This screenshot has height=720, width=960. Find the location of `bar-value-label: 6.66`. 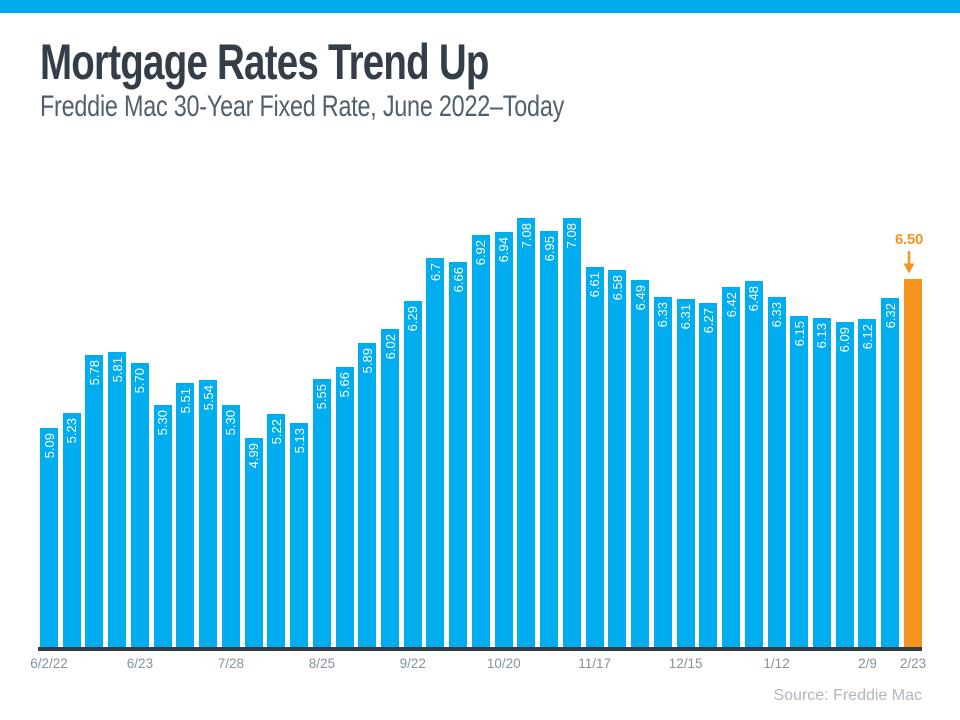

bar-value-label: 6.66 is located at coordinates (458, 279).